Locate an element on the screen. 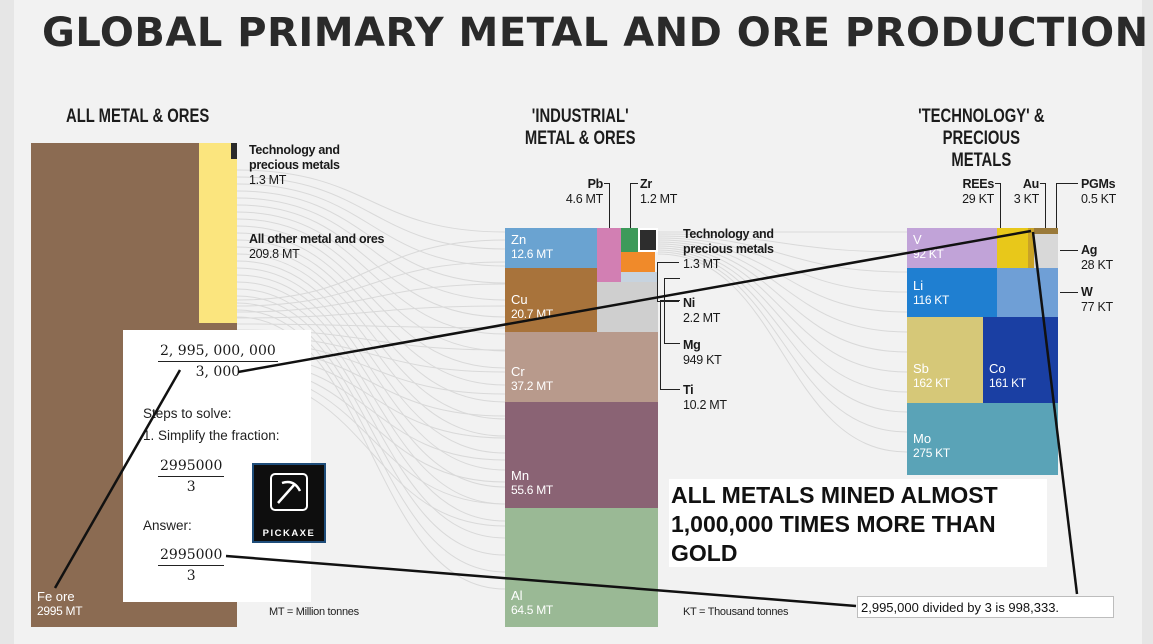 The height and width of the screenshot is (644, 1153). bar-segment-v: V 92 KT is located at coordinates (952, 248).